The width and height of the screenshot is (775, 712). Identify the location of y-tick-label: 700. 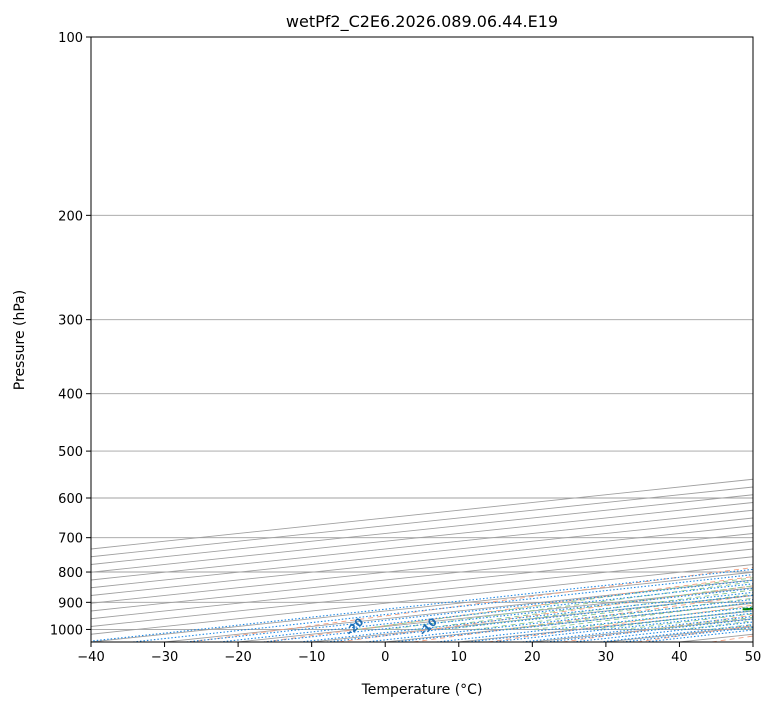
(70, 539).